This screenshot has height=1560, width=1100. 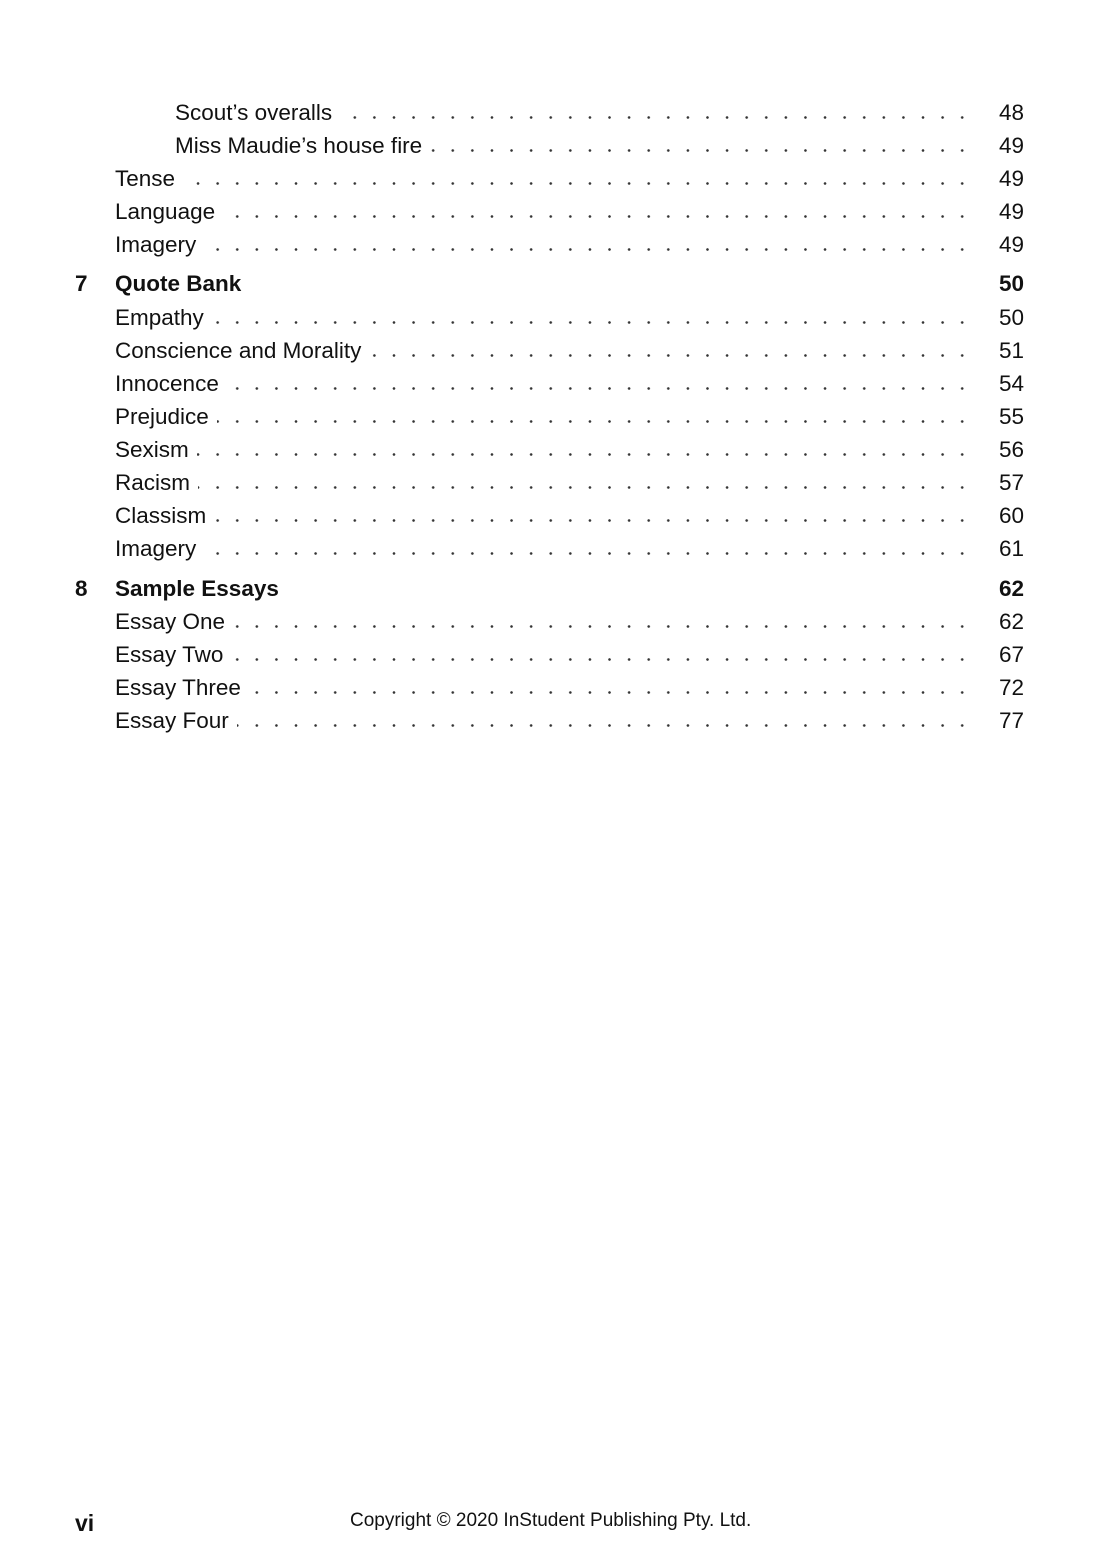 I want to click on toc-chapter: 8 Sample Essays 62, so click(x=550, y=588).